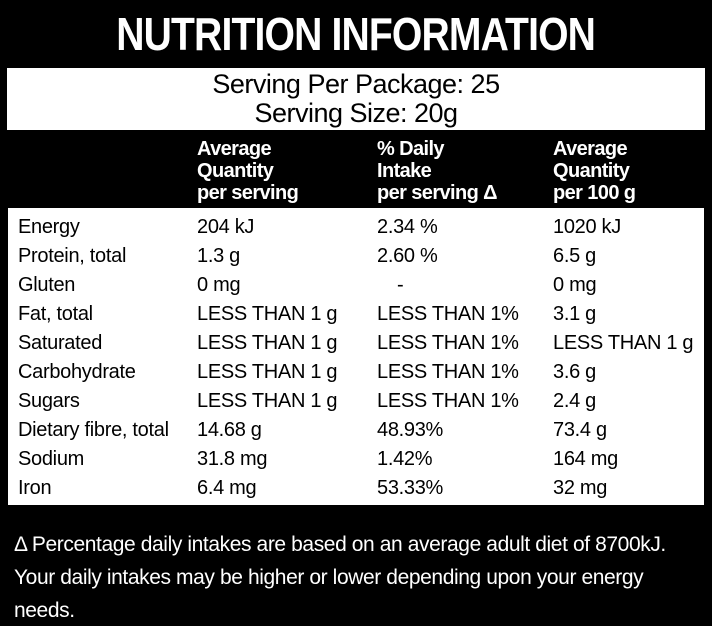 The width and height of the screenshot is (712, 626). Describe the element at coordinates (580, 488) in the screenshot. I see `value-per-100g: 32 mg` at that location.